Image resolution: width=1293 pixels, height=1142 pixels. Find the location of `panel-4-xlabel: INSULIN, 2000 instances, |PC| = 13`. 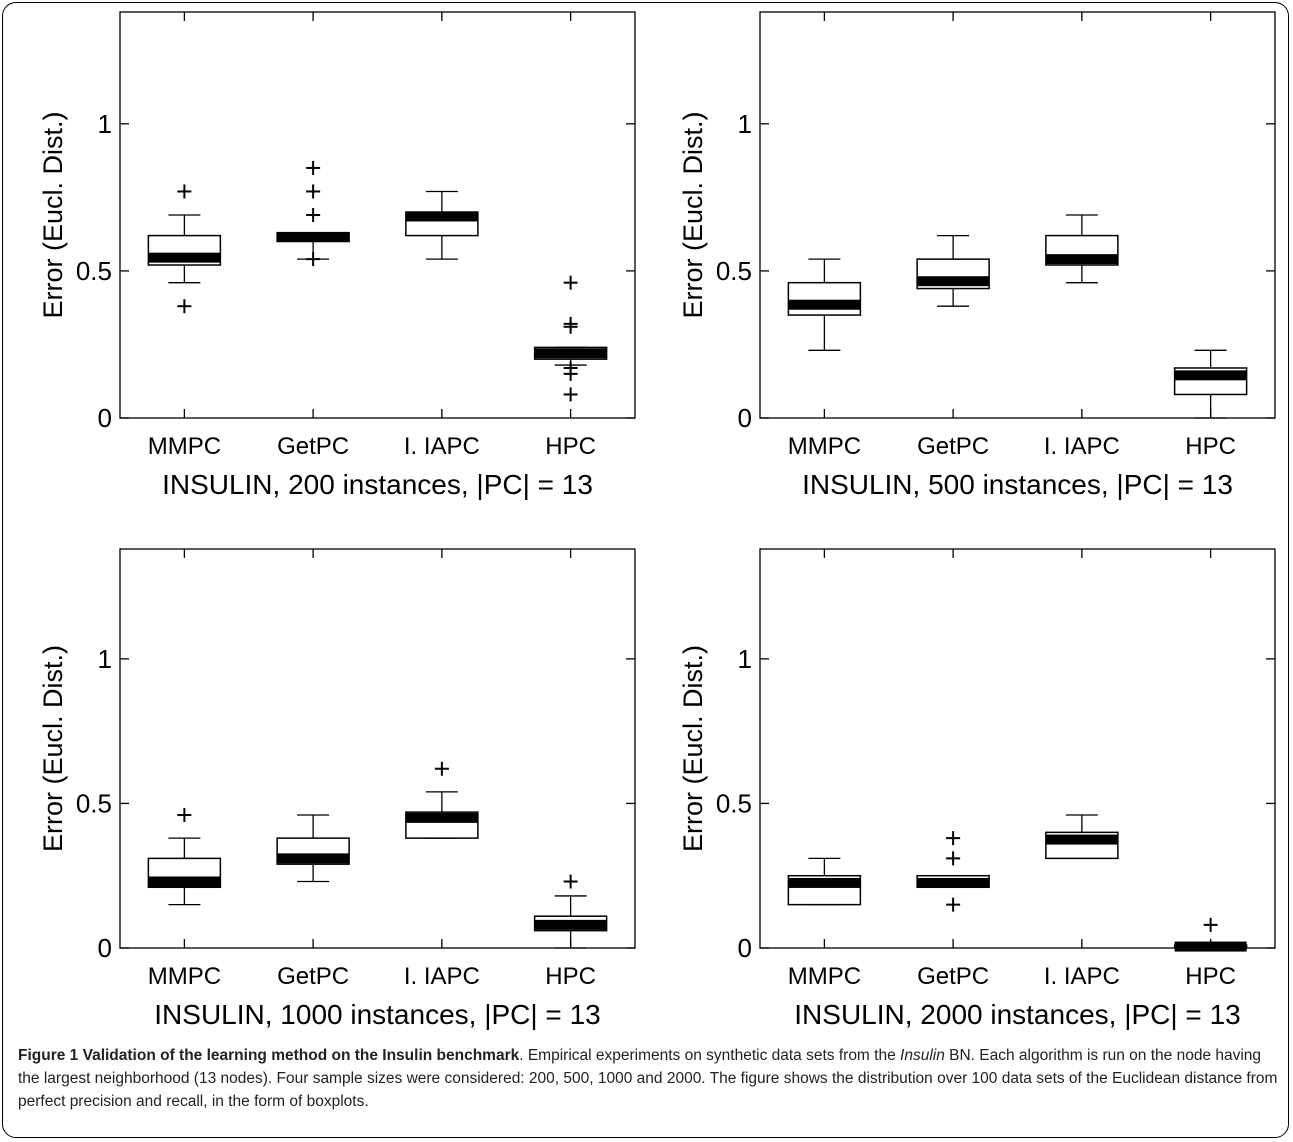

panel-4-xlabel: INSULIN, 2000 instances, |PC| = 13 is located at coordinates (1017, 1014).